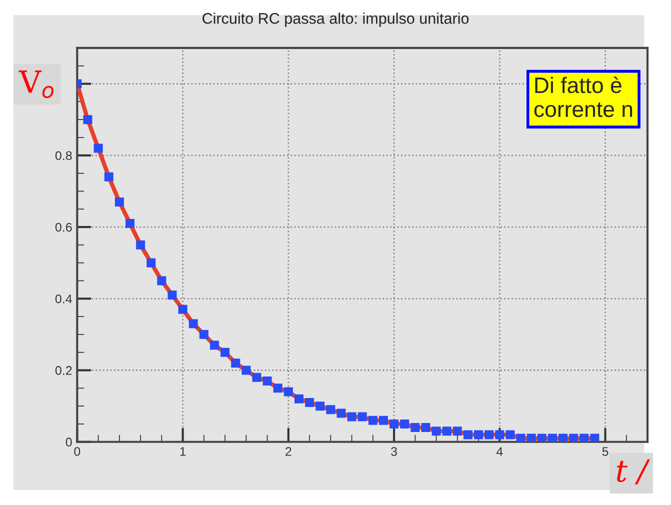  What do you see at coordinates (499, 451) in the screenshot?
I see `x-tick-label: 4` at bounding box center [499, 451].